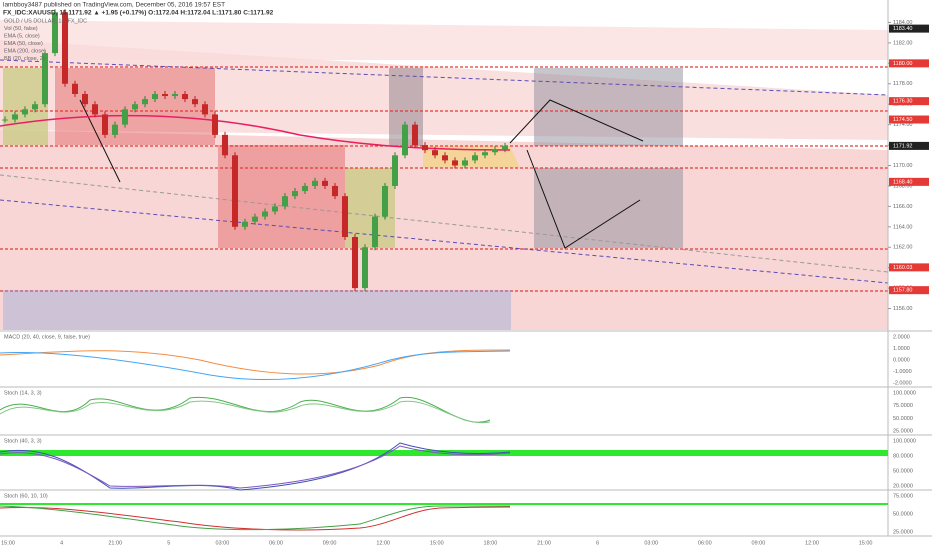 This screenshot has height=550, width=932. What do you see at coordinates (902, 372) in the screenshot?
I see `pane-axis-label: -1.0000` at bounding box center [902, 372].